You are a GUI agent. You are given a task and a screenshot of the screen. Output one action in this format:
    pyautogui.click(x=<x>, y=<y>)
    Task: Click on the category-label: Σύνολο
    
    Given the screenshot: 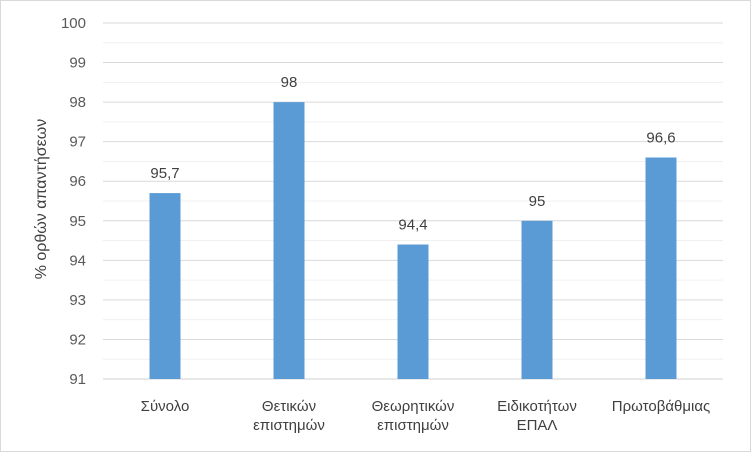 What is the action you would take?
    pyautogui.click(x=165, y=406)
    